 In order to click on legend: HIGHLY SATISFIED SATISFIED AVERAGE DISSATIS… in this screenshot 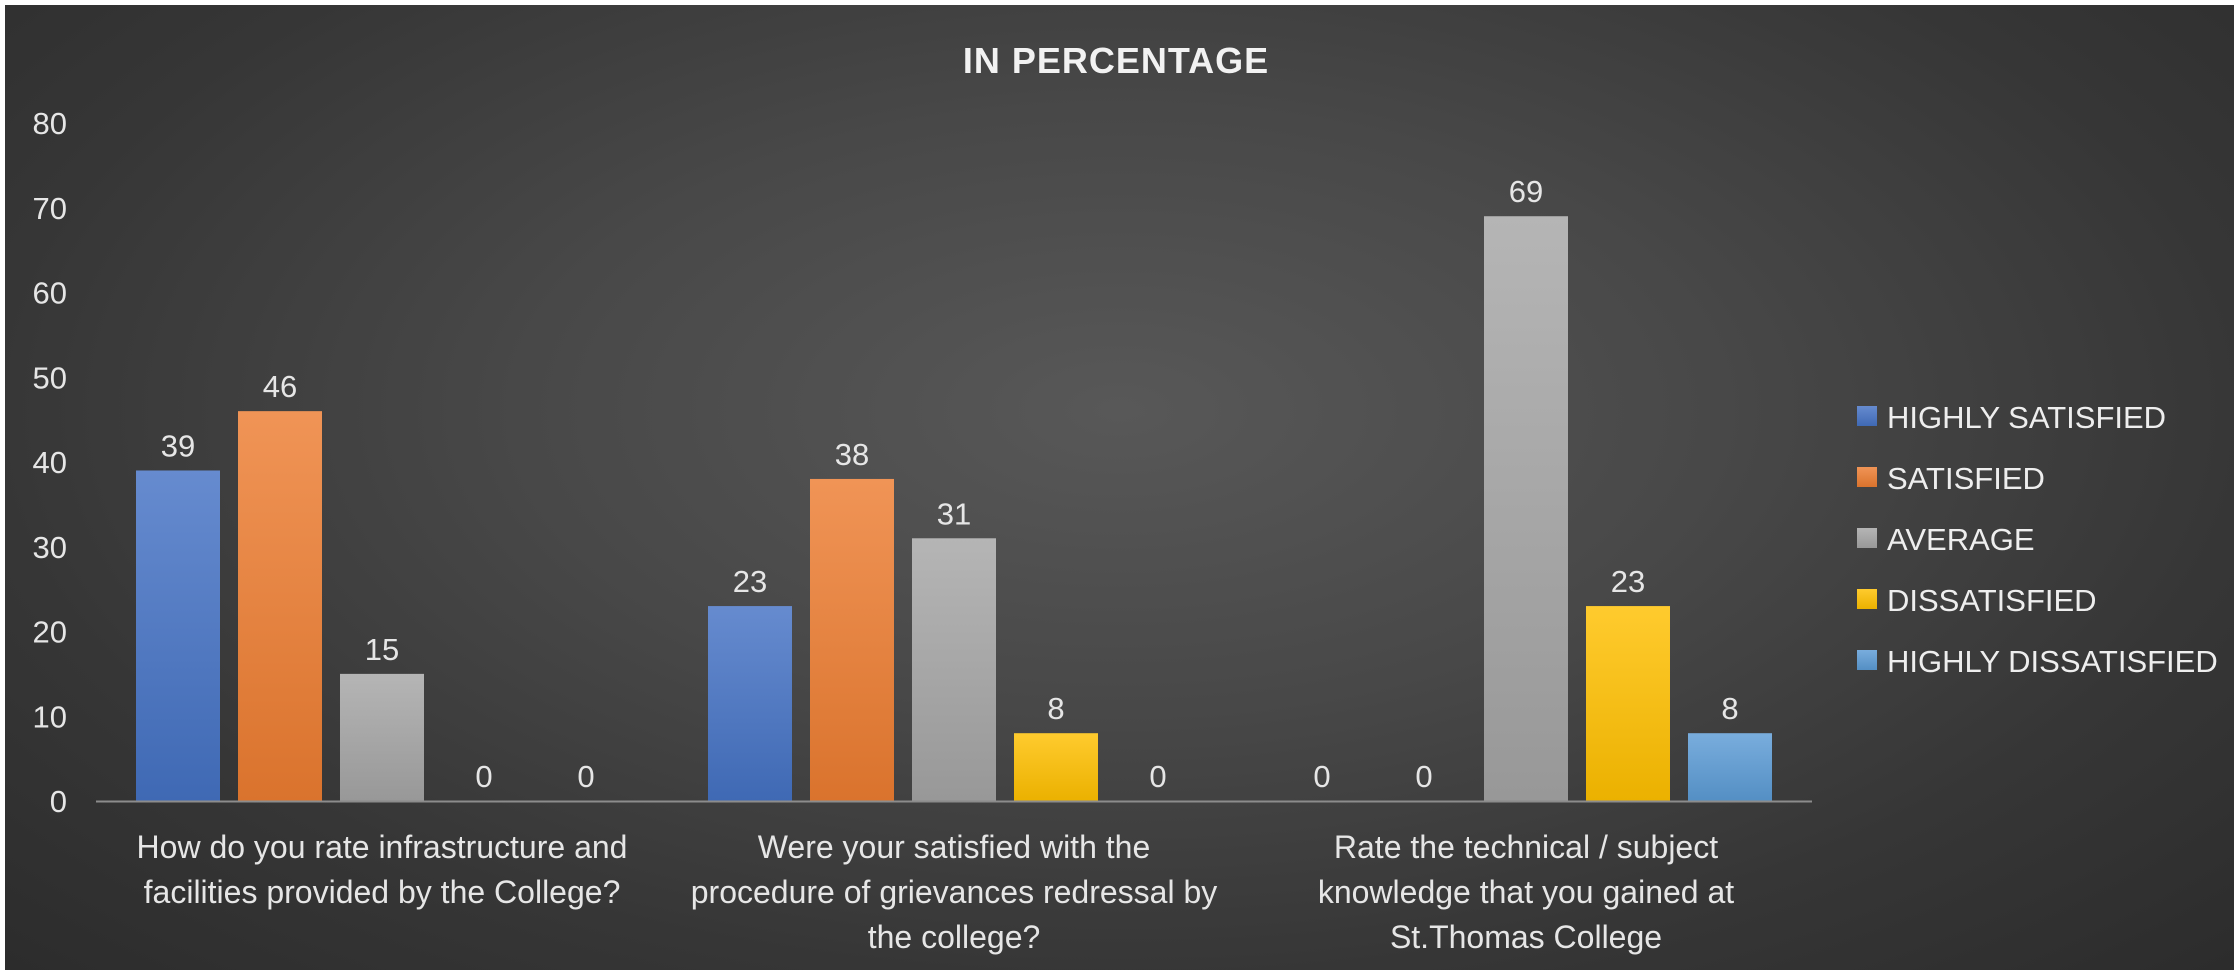, I will do `click(2037, 539)`.